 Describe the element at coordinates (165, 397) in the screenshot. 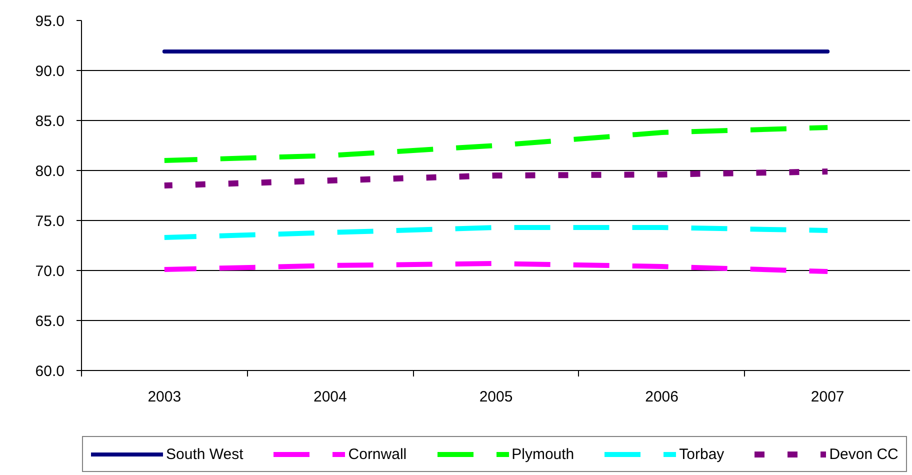

I see `x-tick-label: 2003` at that location.